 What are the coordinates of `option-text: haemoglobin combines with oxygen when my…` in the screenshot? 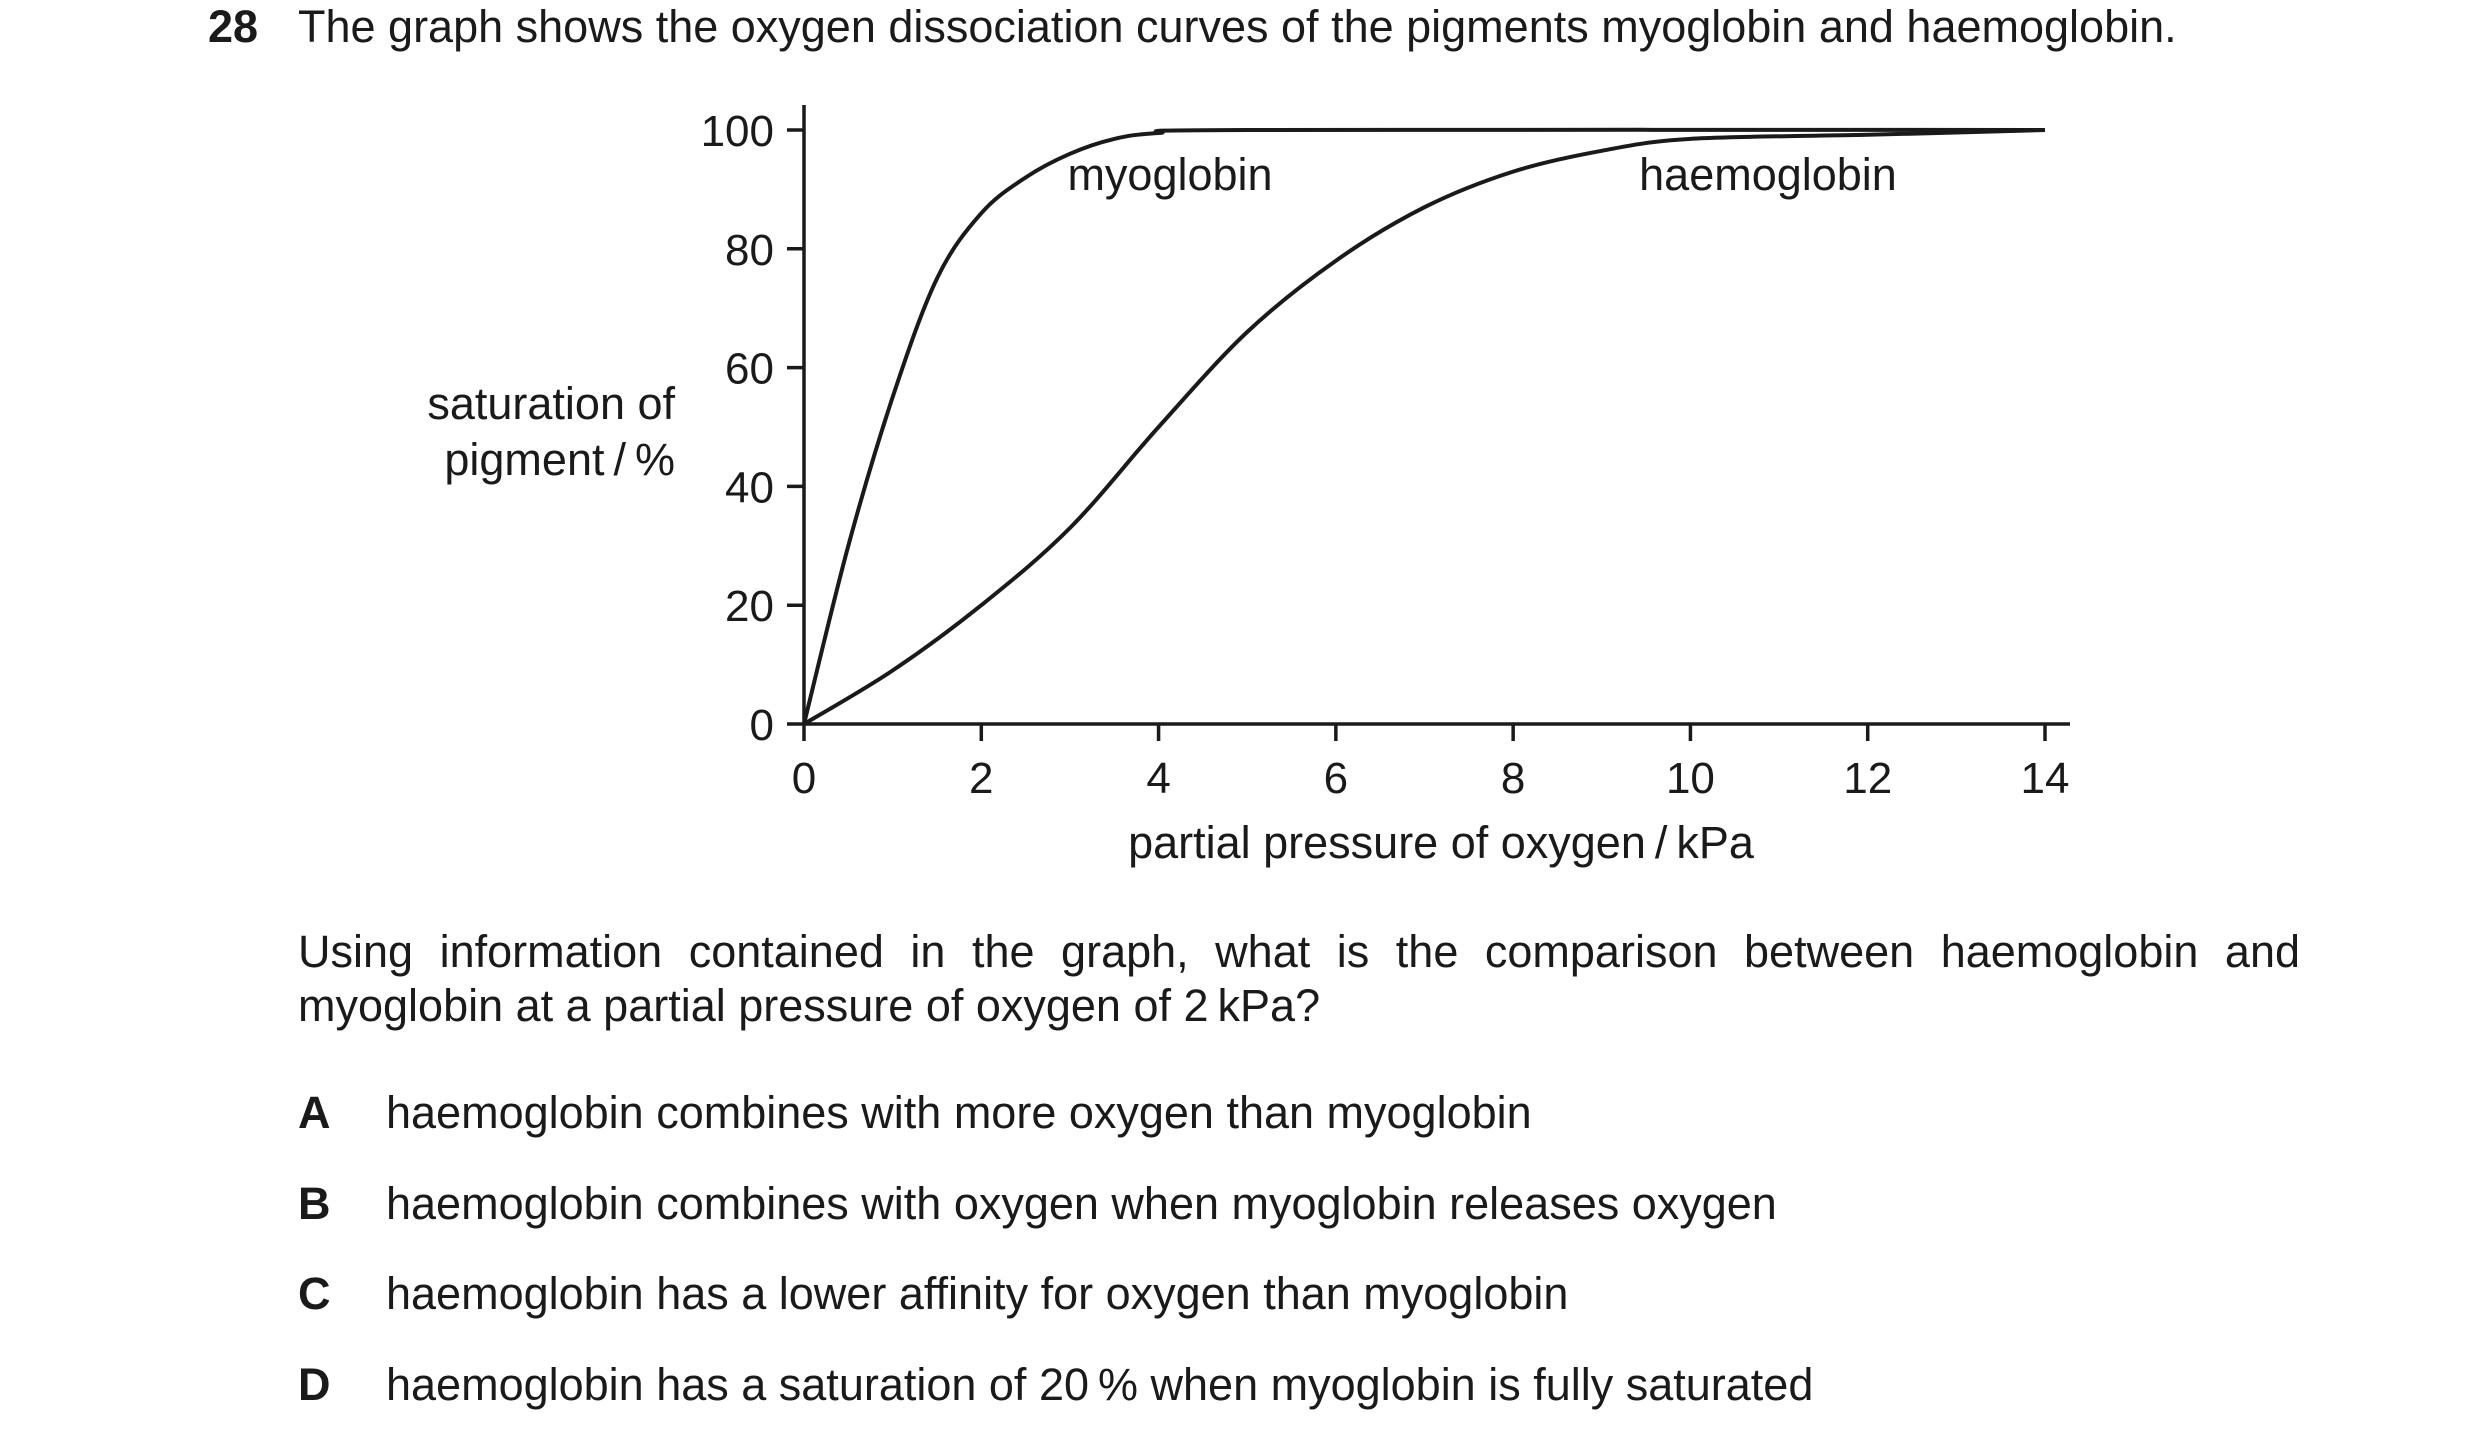 It's located at (1081, 1203).